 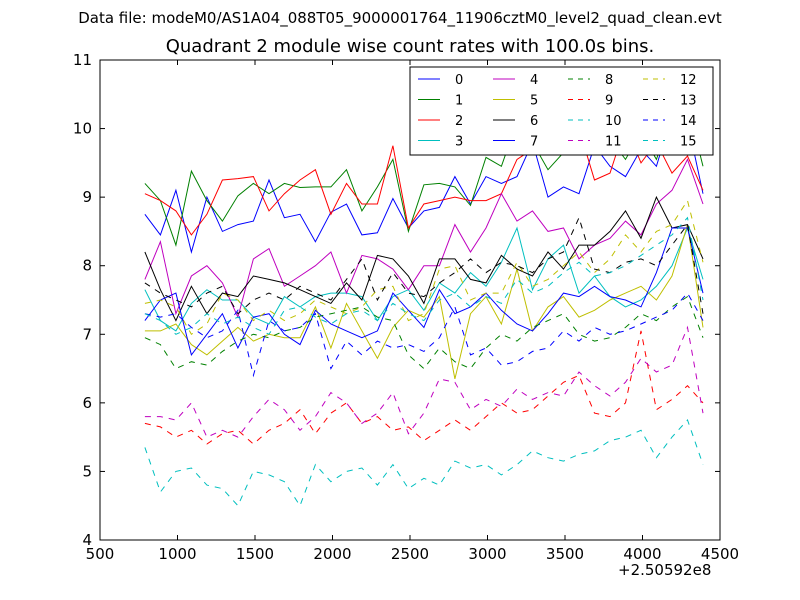 What do you see at coordinates (82, 129) in the screenshot?
I see `y-tick-label: 10` at bounding box center [82, 129].